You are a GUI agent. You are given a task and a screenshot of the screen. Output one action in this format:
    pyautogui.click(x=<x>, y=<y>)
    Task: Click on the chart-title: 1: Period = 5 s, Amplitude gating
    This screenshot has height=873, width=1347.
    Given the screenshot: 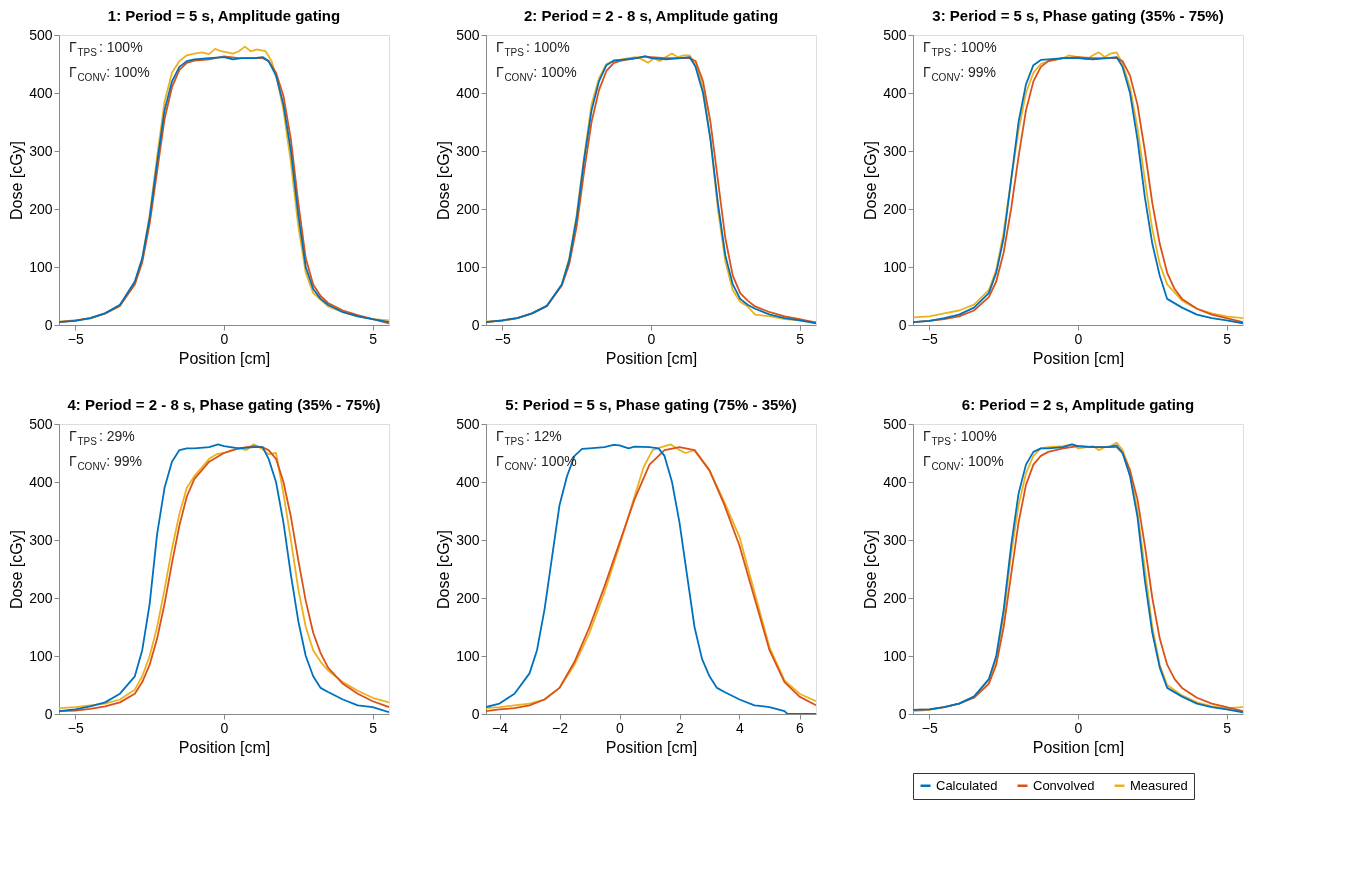 What is the action you would take?
    pyautogui.click(x=224, y=15)
    